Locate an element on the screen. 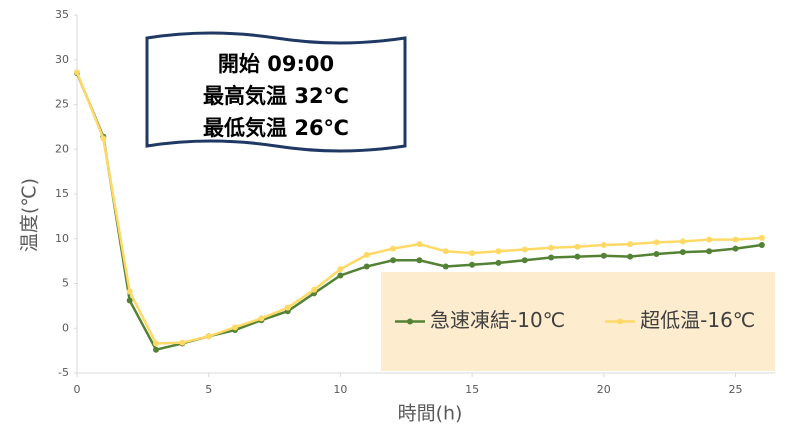 This screenshot has width=800, height=433. annotation-text: 開始 09:00 is located at coordinates (276, 64).